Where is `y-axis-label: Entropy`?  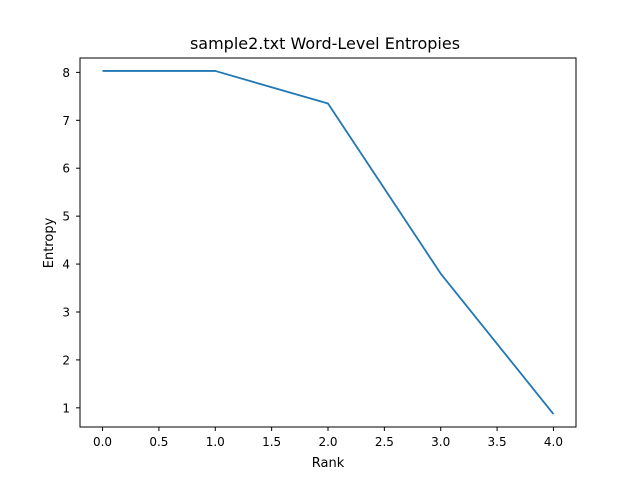 y-axis-label: Entropy is located at coordinates (49, 242).